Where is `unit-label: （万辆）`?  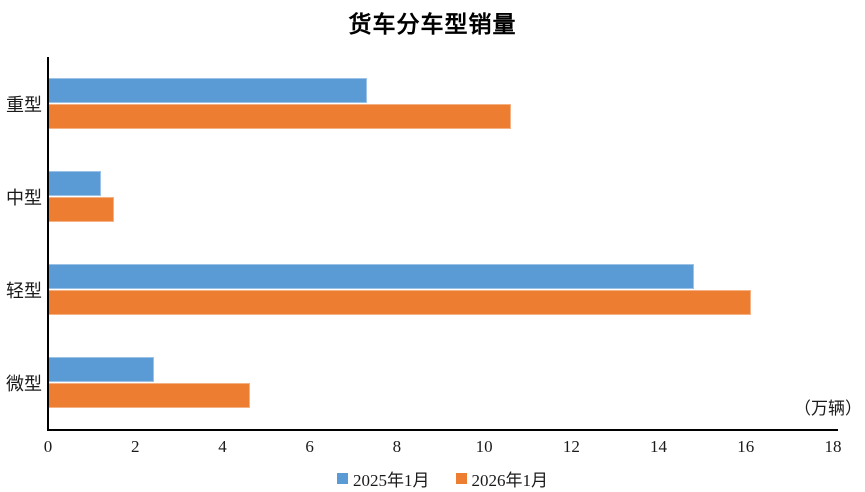 unit-label: （万辆） is located at coordinates (828, 408).